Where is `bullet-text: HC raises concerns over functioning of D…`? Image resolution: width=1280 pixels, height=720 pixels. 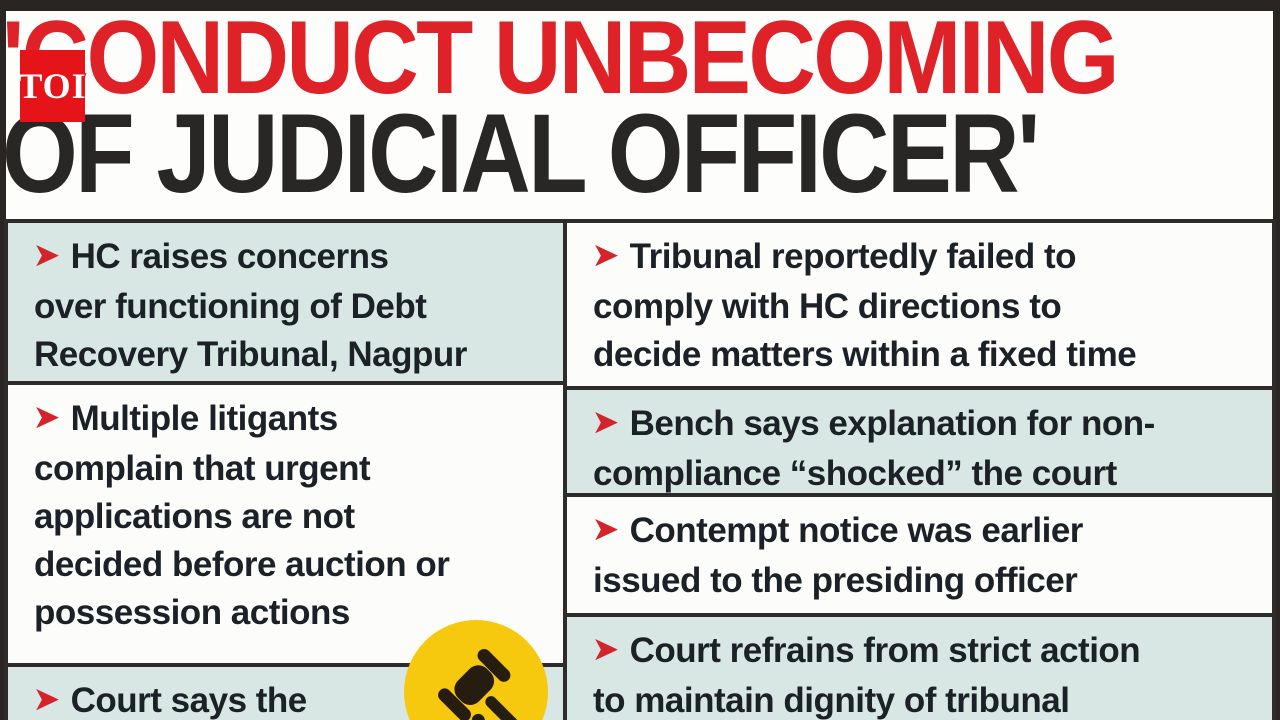
bullet-text: HC raises concerns over functioning of D… is located at coordinates (250, 305).